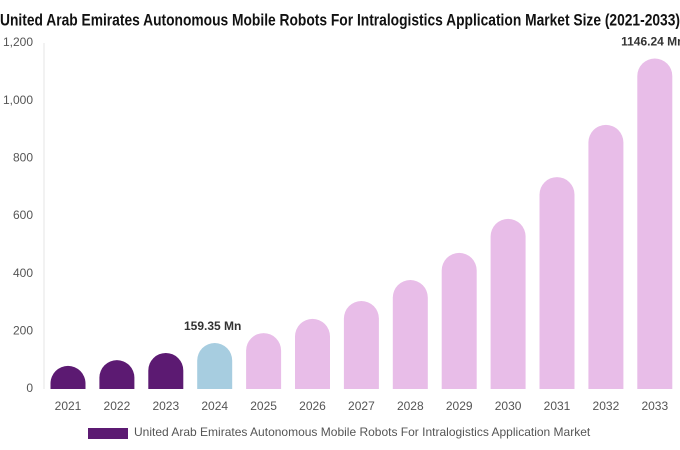 This screenshot has height=450, width=680. Describe the element at coordinates (23, 158) in the screenshot. I see `y-tick-label: 800` at that location.